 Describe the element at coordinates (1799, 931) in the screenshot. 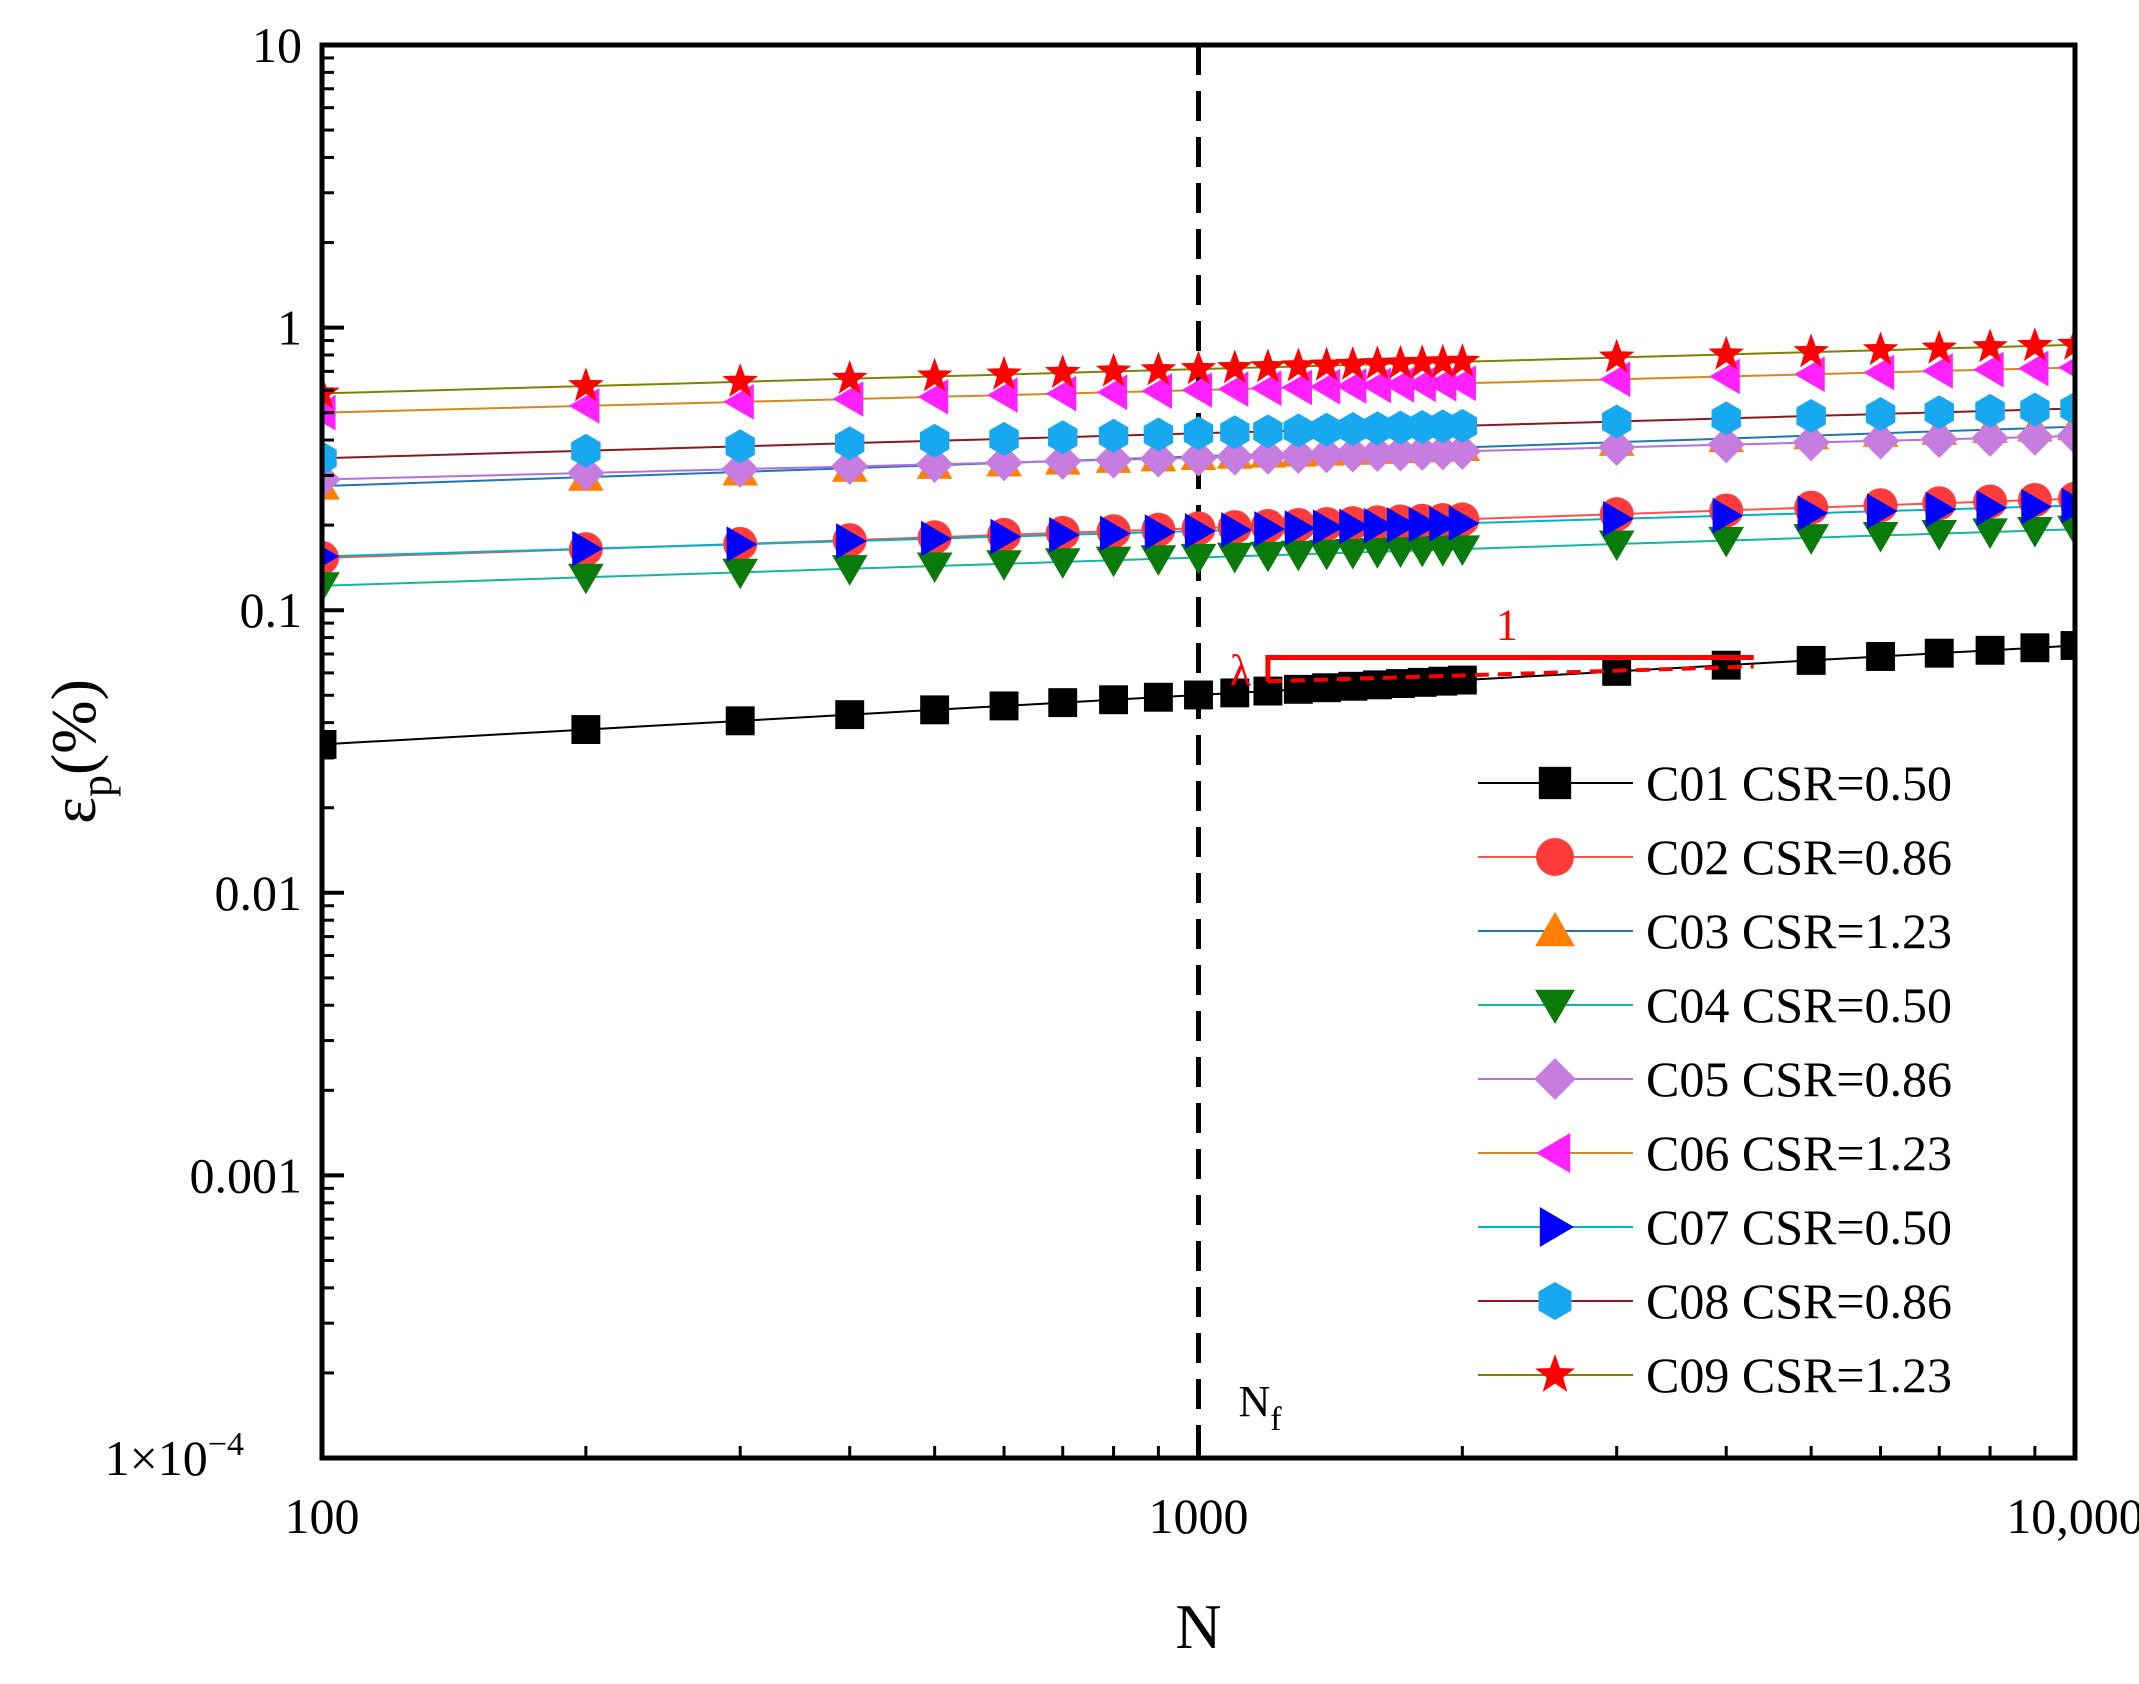

I see `legend-label: C03 CSR=1.23` at that location.